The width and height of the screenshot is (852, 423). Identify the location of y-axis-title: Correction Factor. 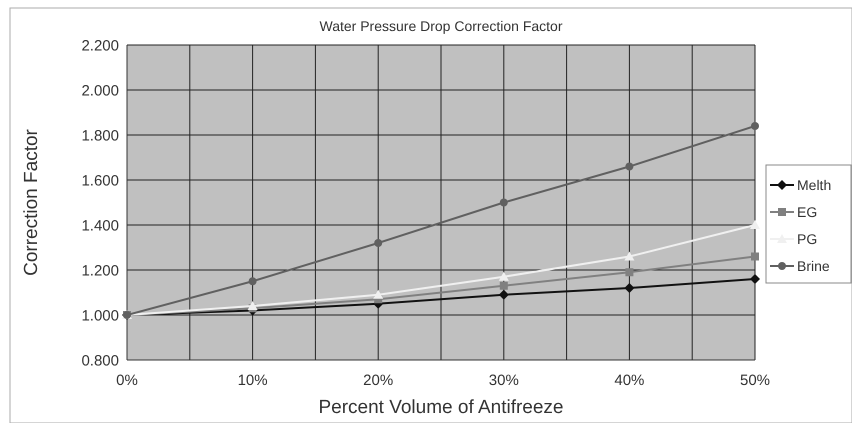
(31, 202).